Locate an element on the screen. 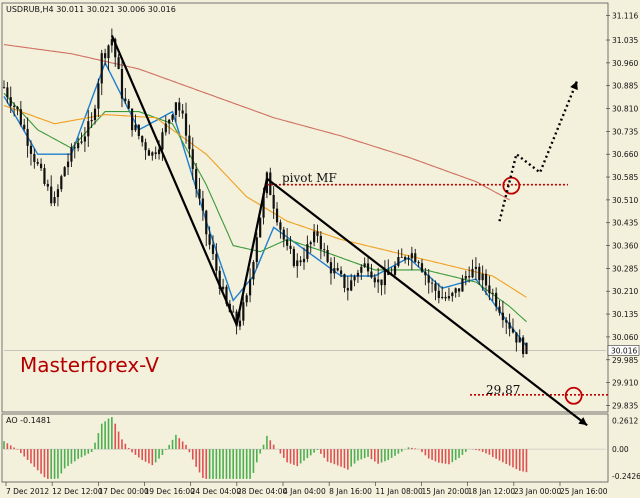 This screenshot has height=498, width=640. y-tick-label: 30.885 is located at coordinates (625, 86).